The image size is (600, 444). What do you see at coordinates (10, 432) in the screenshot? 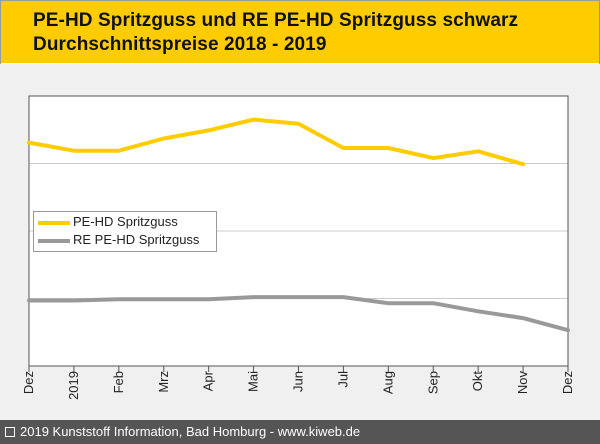
I see `copyright-box-icon` at bounding box center [10, 432].